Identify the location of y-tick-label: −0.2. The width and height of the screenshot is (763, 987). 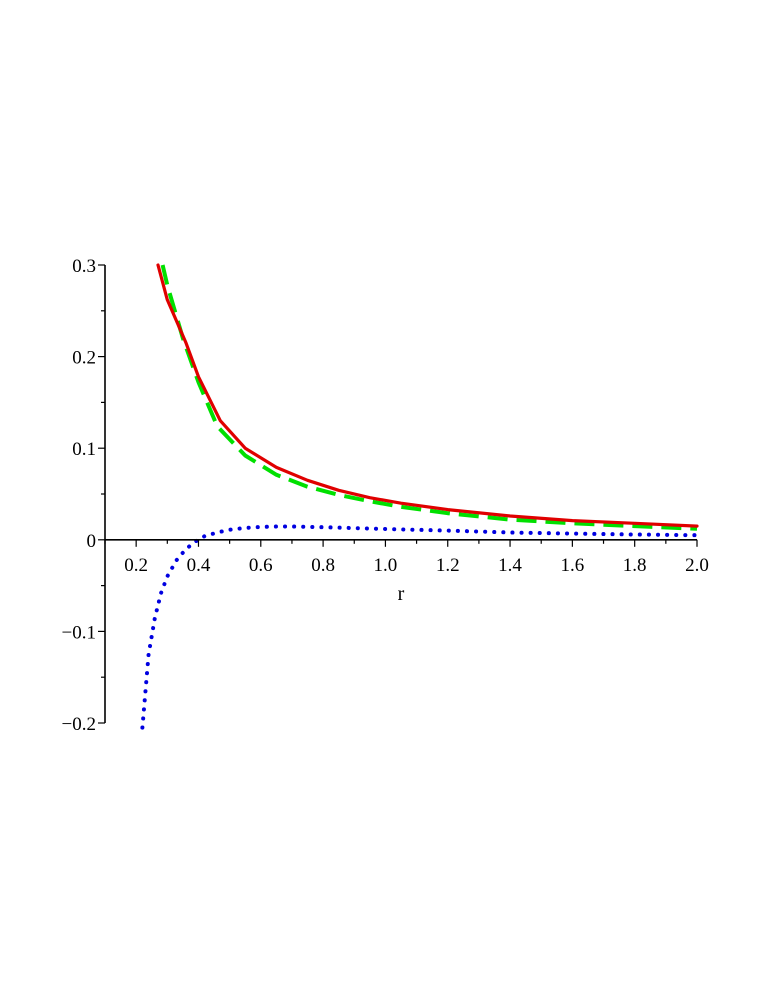
(79, 724).